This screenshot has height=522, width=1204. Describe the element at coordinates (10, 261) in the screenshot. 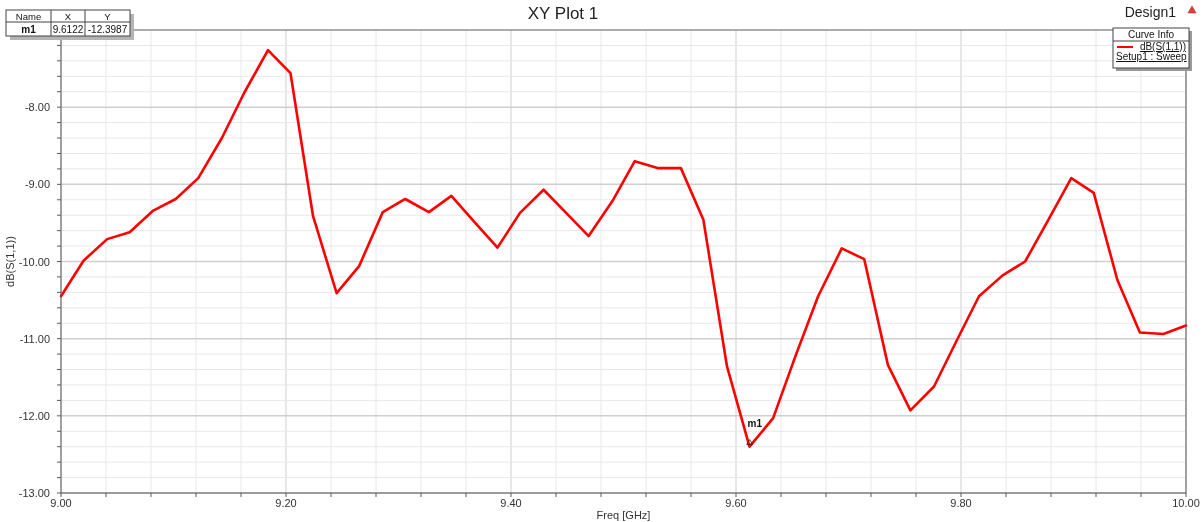

I see `y-axis-title: dB(S(1,1))` at that location.